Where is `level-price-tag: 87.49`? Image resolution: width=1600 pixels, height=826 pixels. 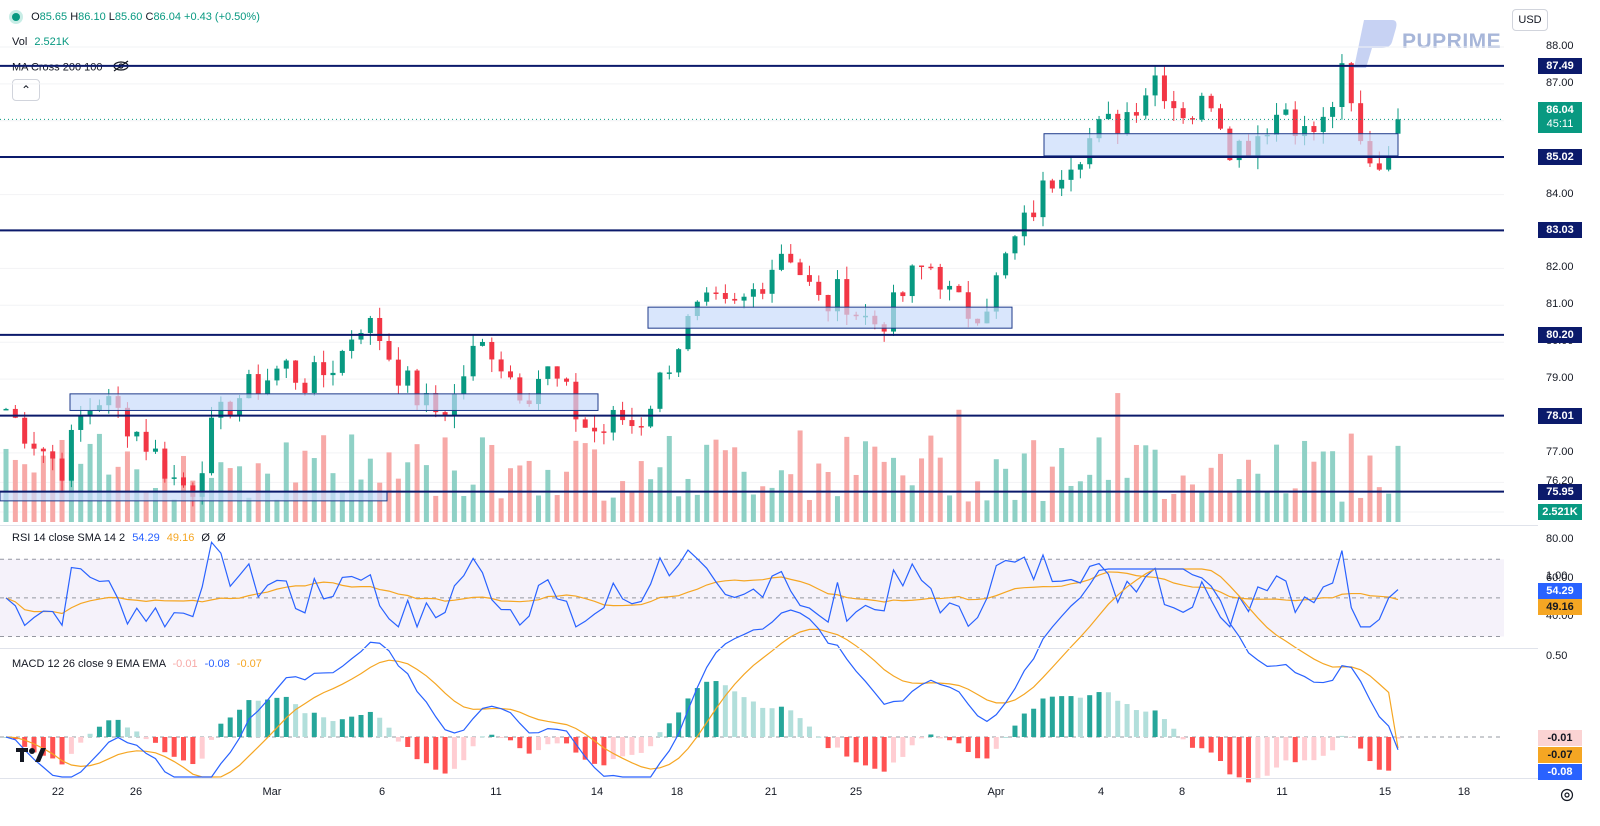
level-price-tag: 87.49 is located at coordinates (1560, 65).